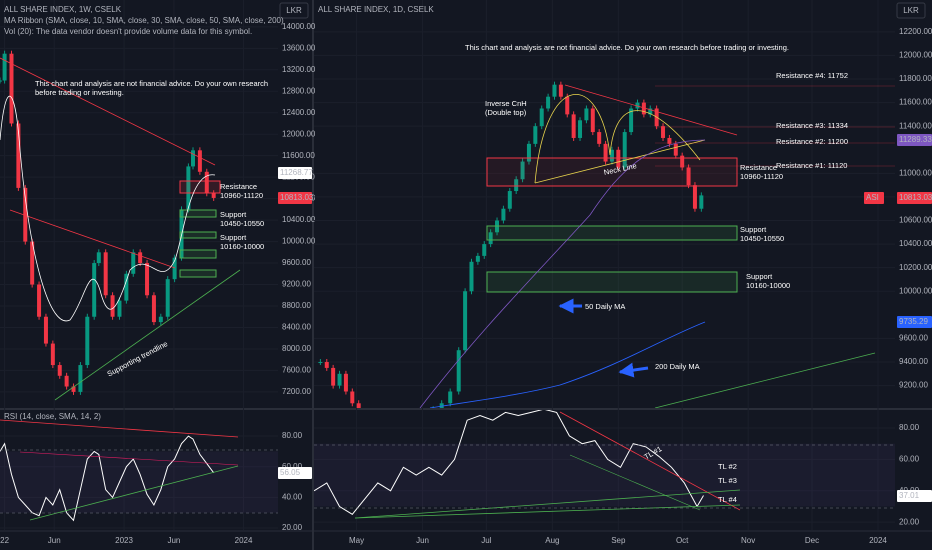 The image size is (932, 550). What do you see at coordinates (633, 370) in the screenshot?
I see `arrow` at bounding box center [633, 370].